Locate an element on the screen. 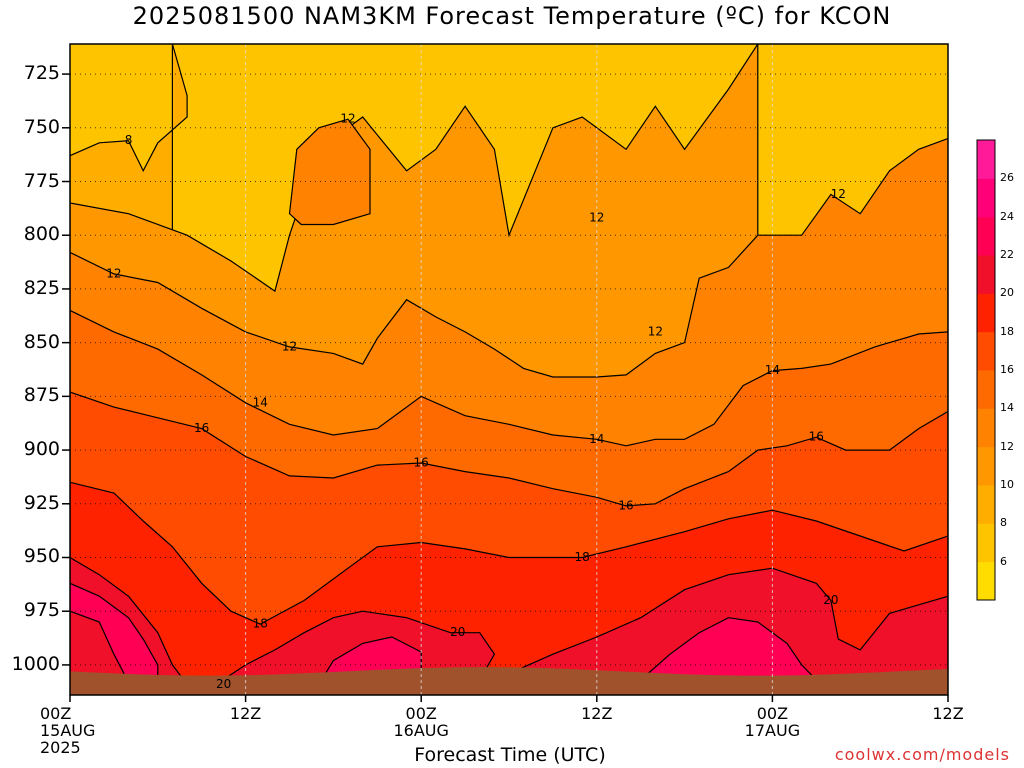  colorbar-tick-26: 26 is located at coordinates (1007, 178).